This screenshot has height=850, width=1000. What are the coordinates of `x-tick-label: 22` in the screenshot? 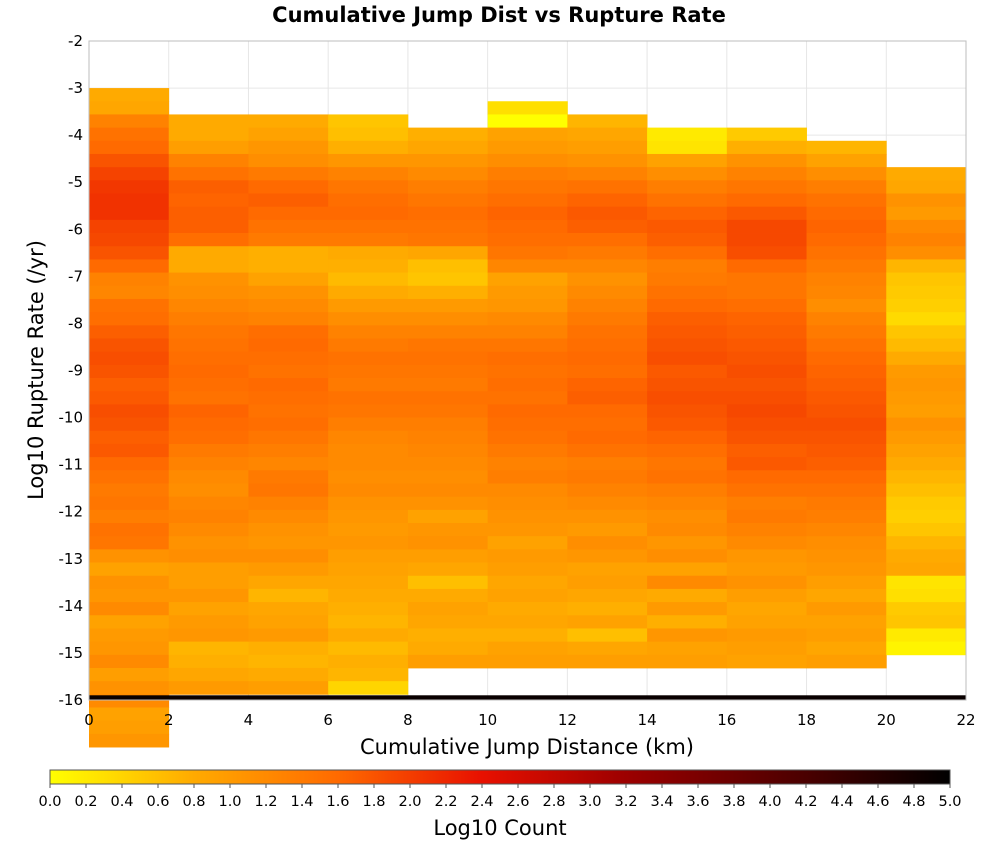 It's located at (965, 720).